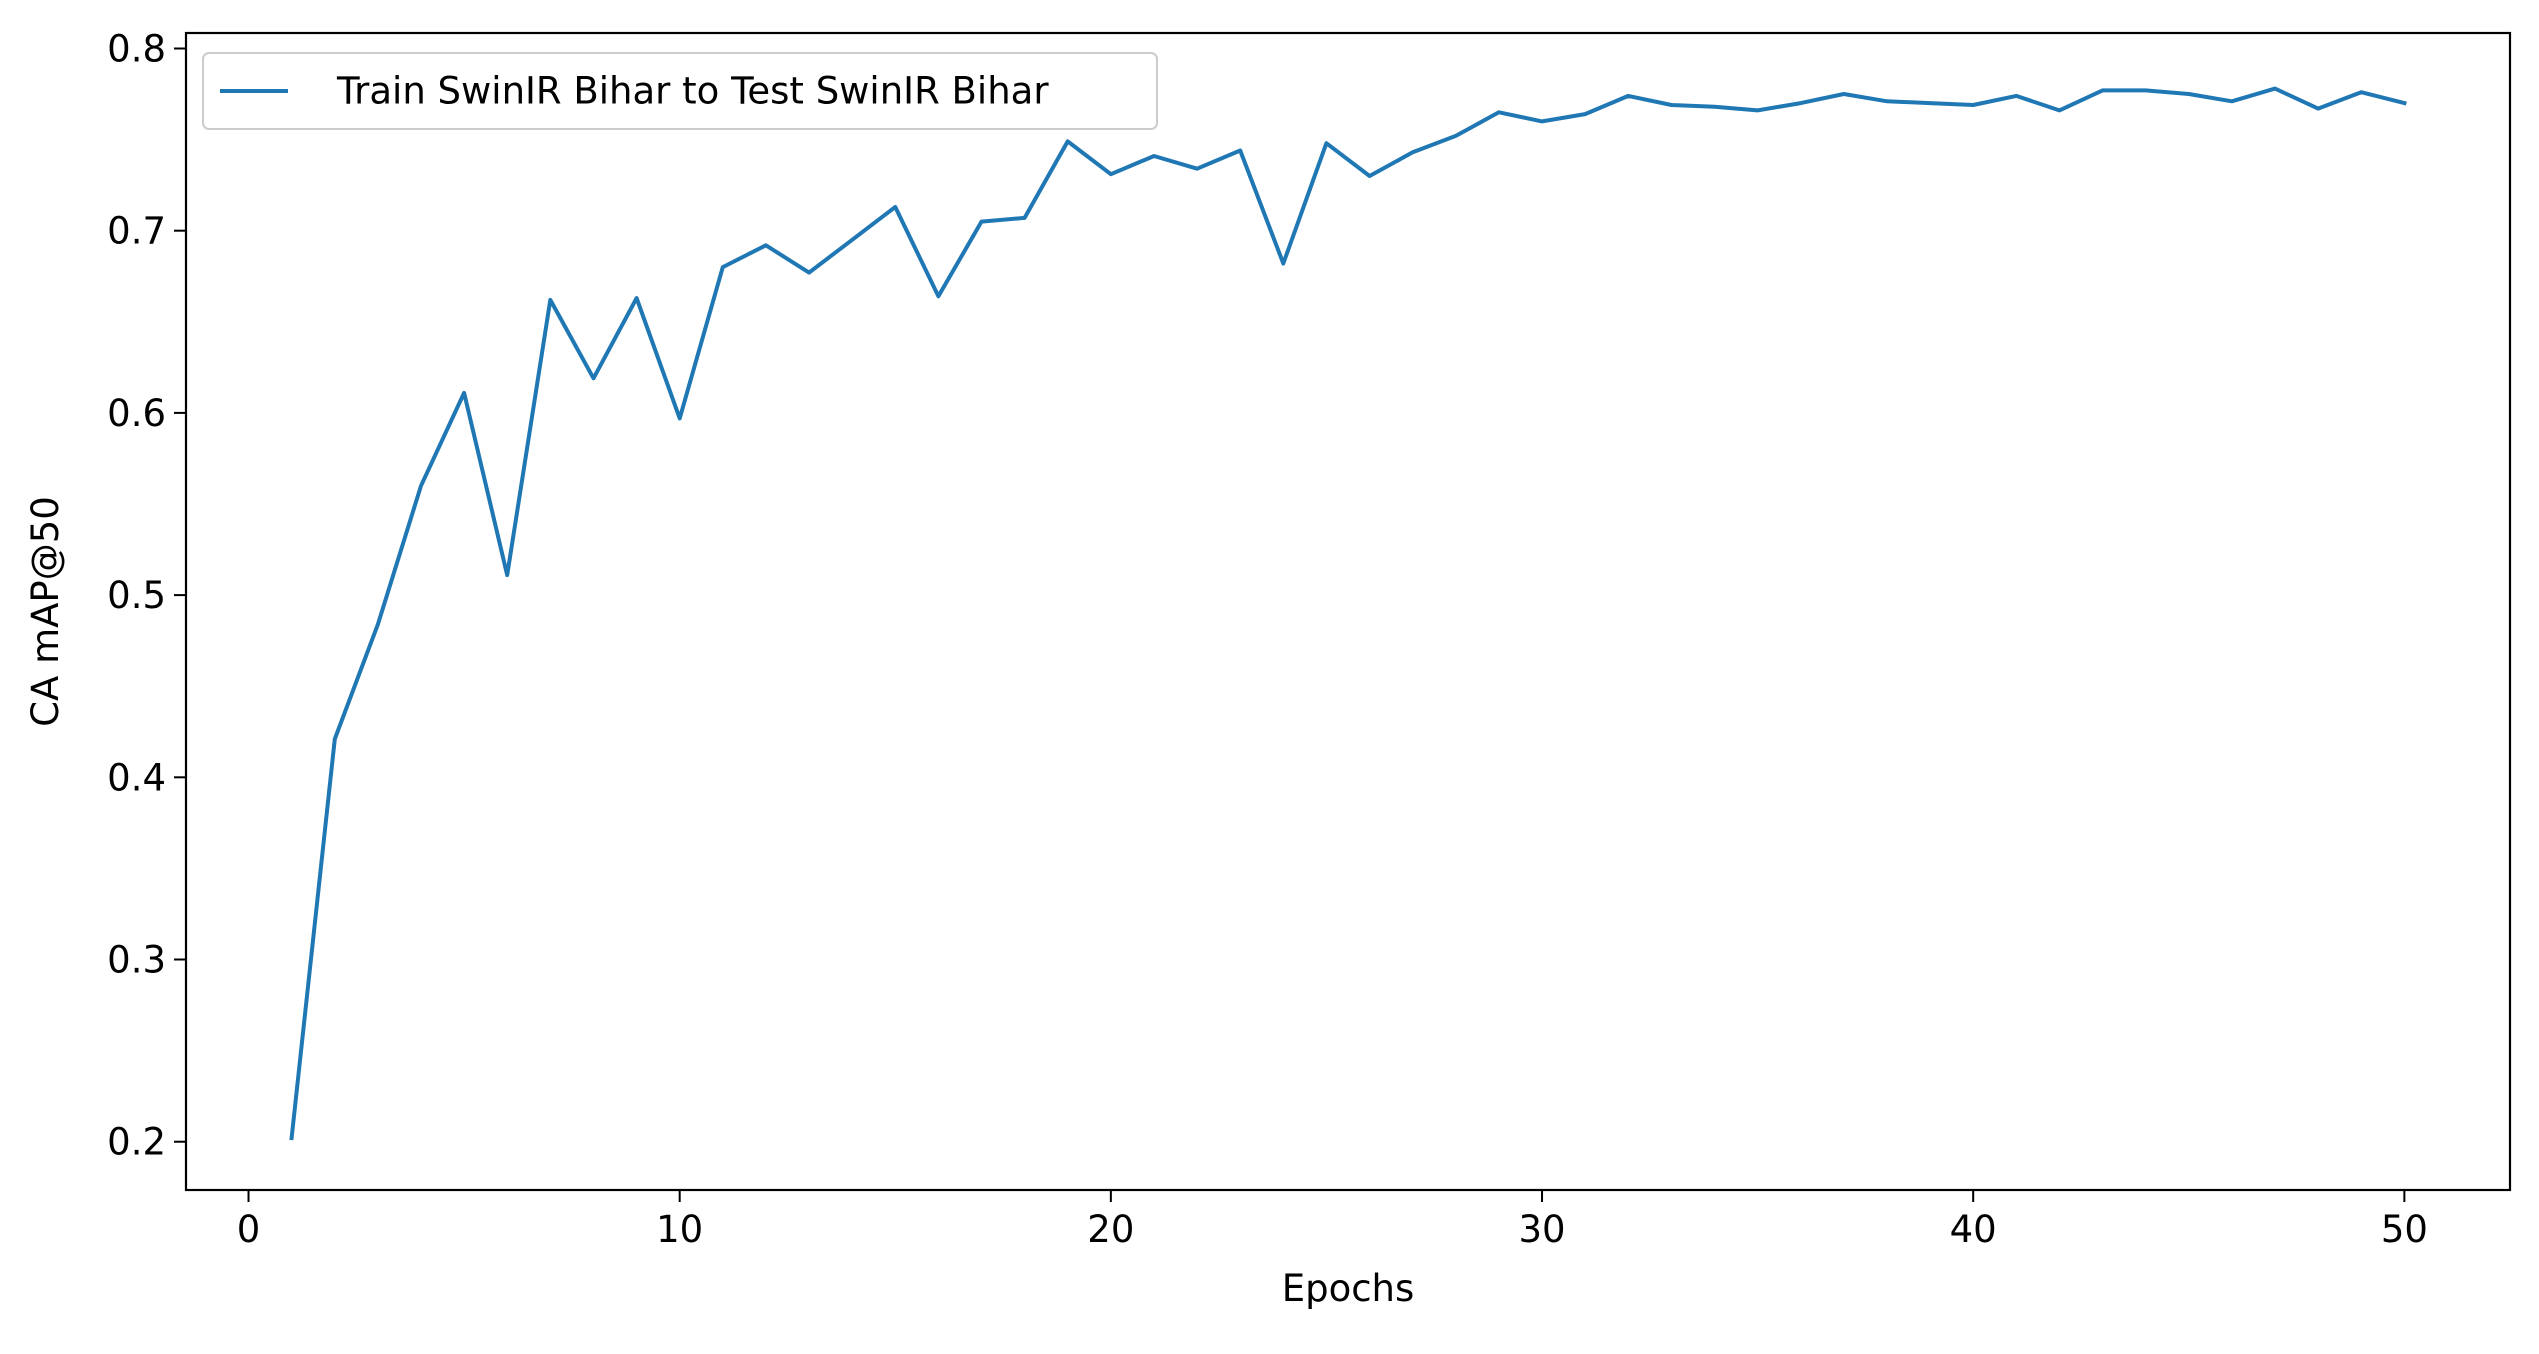 The height and width of the screenshot is (1354, 2539). Describe the element at coordinates (136, 48) in the screenshot. I see `y-tick-label: 0.8` at that location.